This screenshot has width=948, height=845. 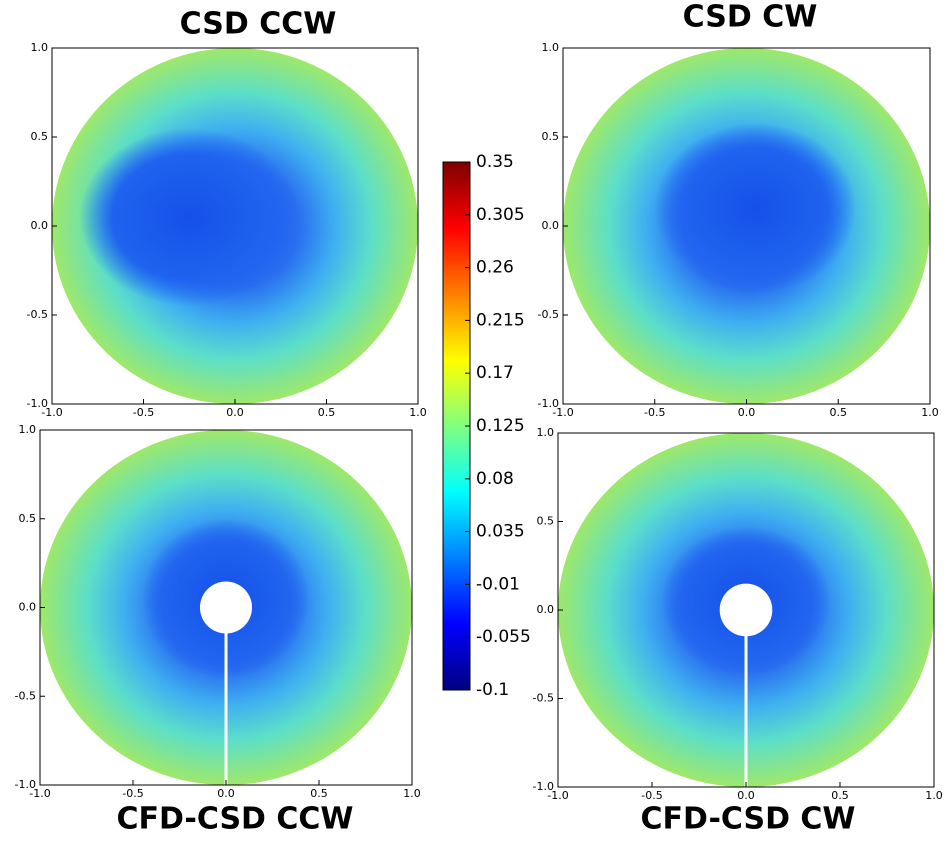 I want to click on colorbar-tick-label: 0.305, so click(x=500, y=215).